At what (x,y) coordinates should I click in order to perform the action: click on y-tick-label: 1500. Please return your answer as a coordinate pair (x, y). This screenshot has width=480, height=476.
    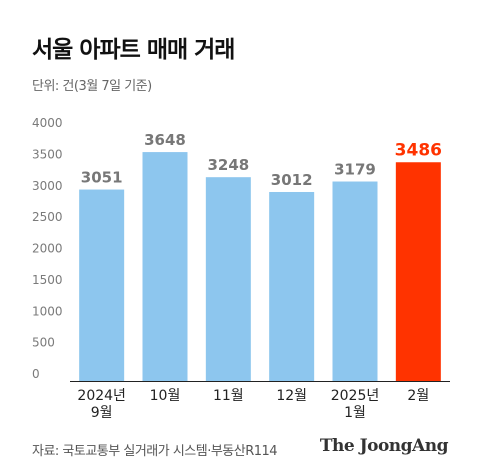
    Looking at the image, I should click on (47, 280).